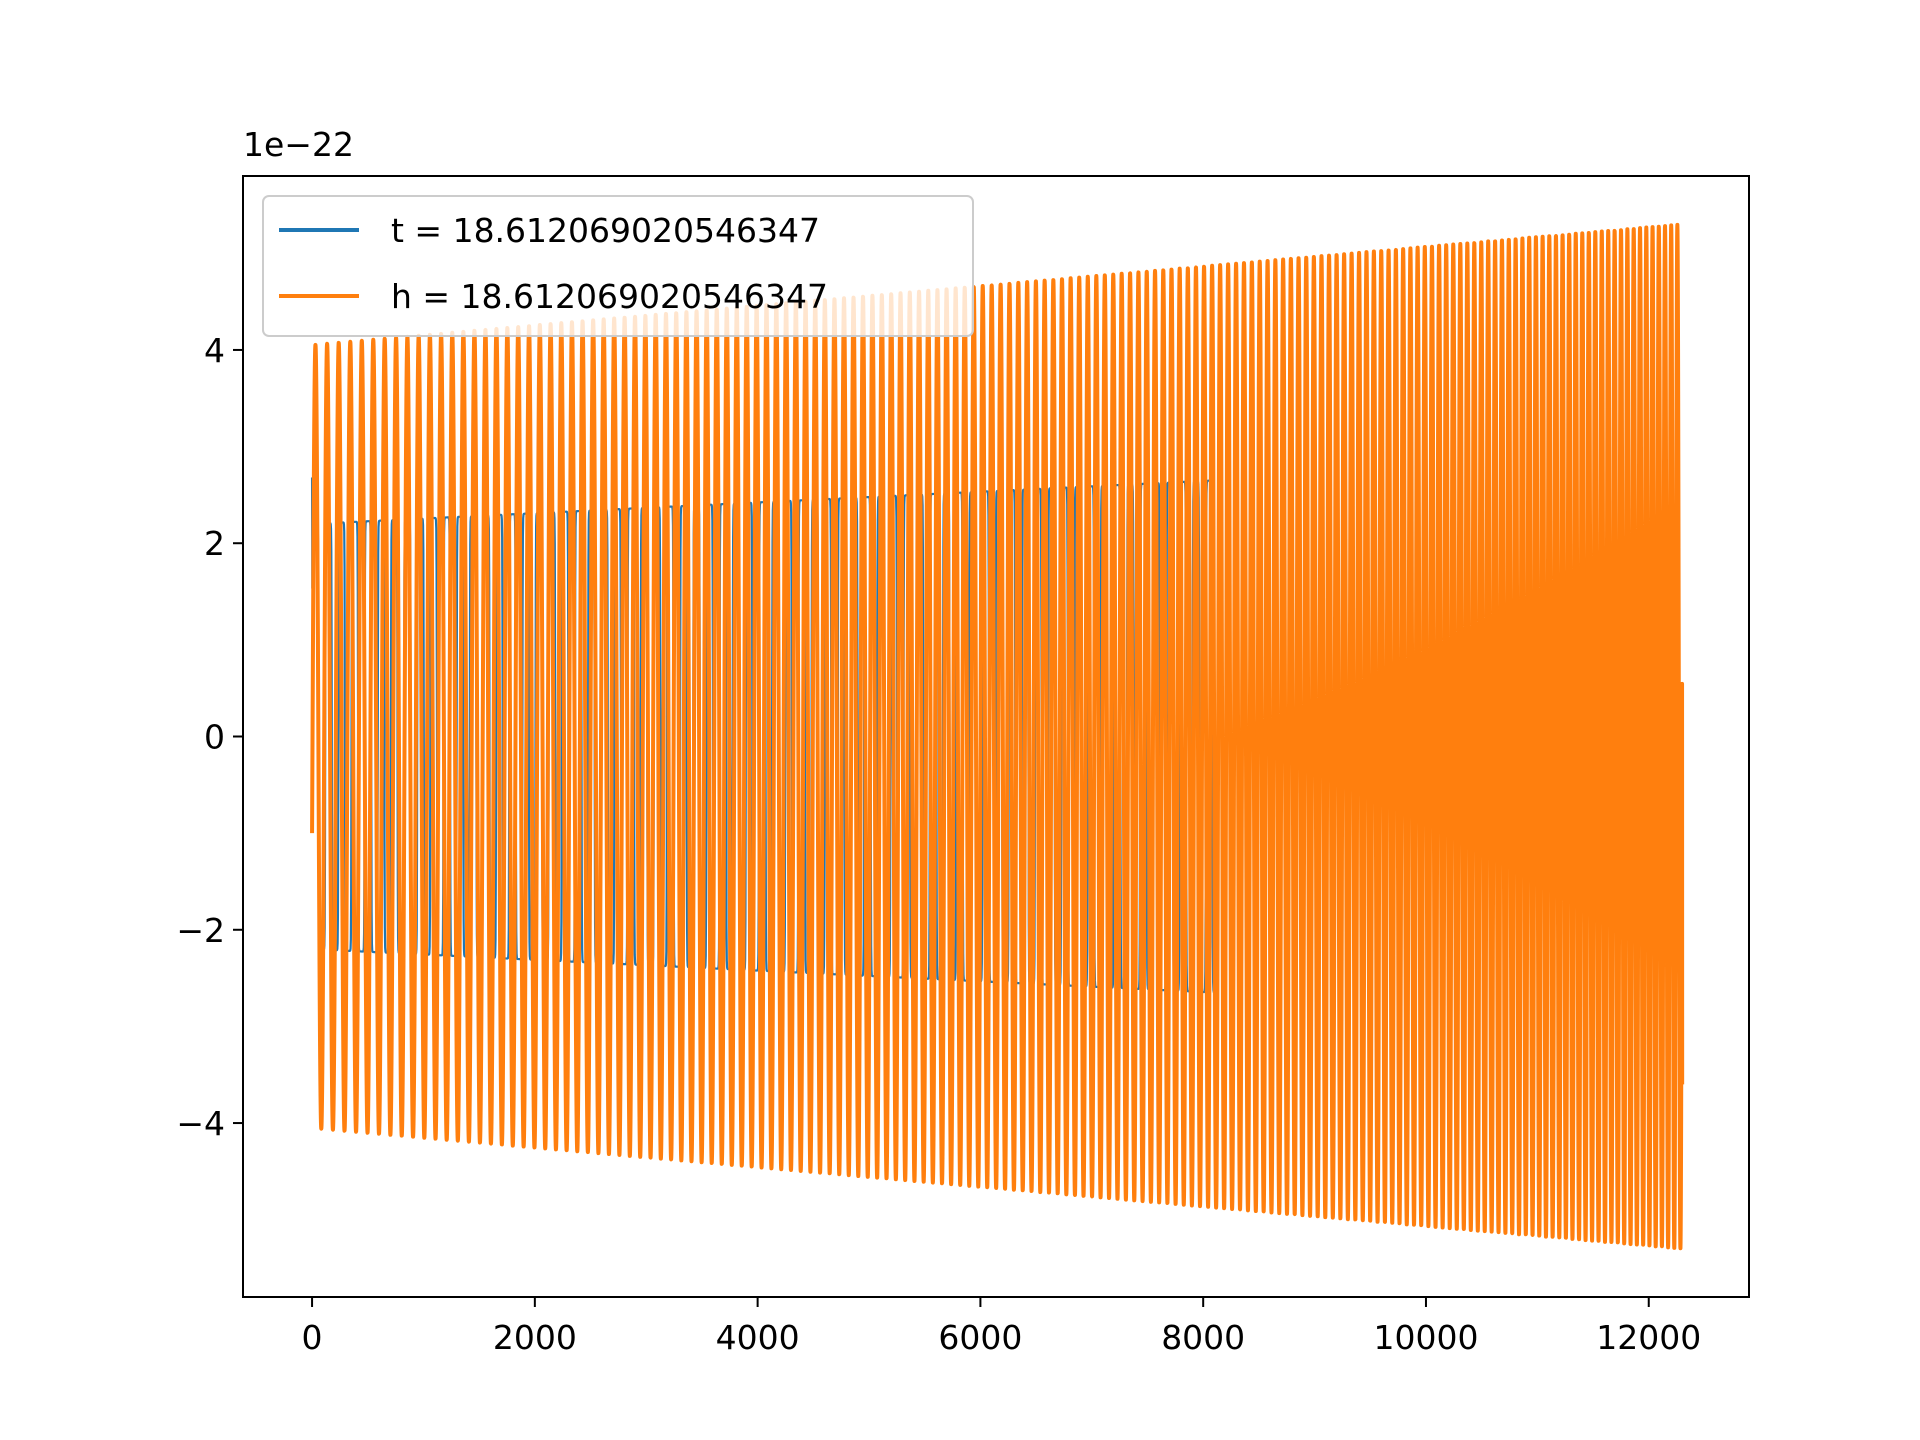  Describe the element at coordinates (312, 1337) in the screenshot. I see `x-tick-label: 0` at that location.